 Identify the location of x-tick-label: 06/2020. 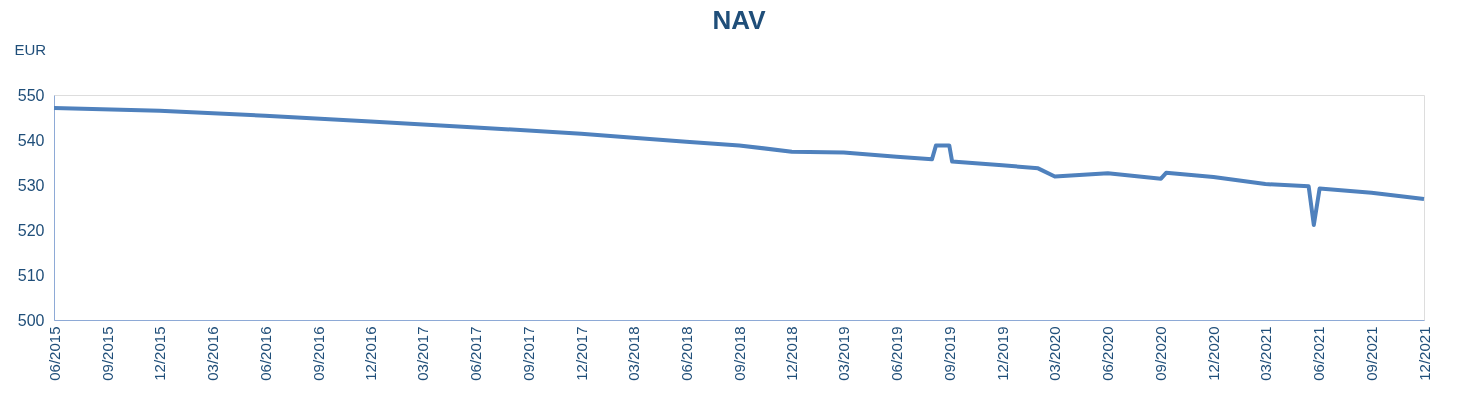
(1108, 353).